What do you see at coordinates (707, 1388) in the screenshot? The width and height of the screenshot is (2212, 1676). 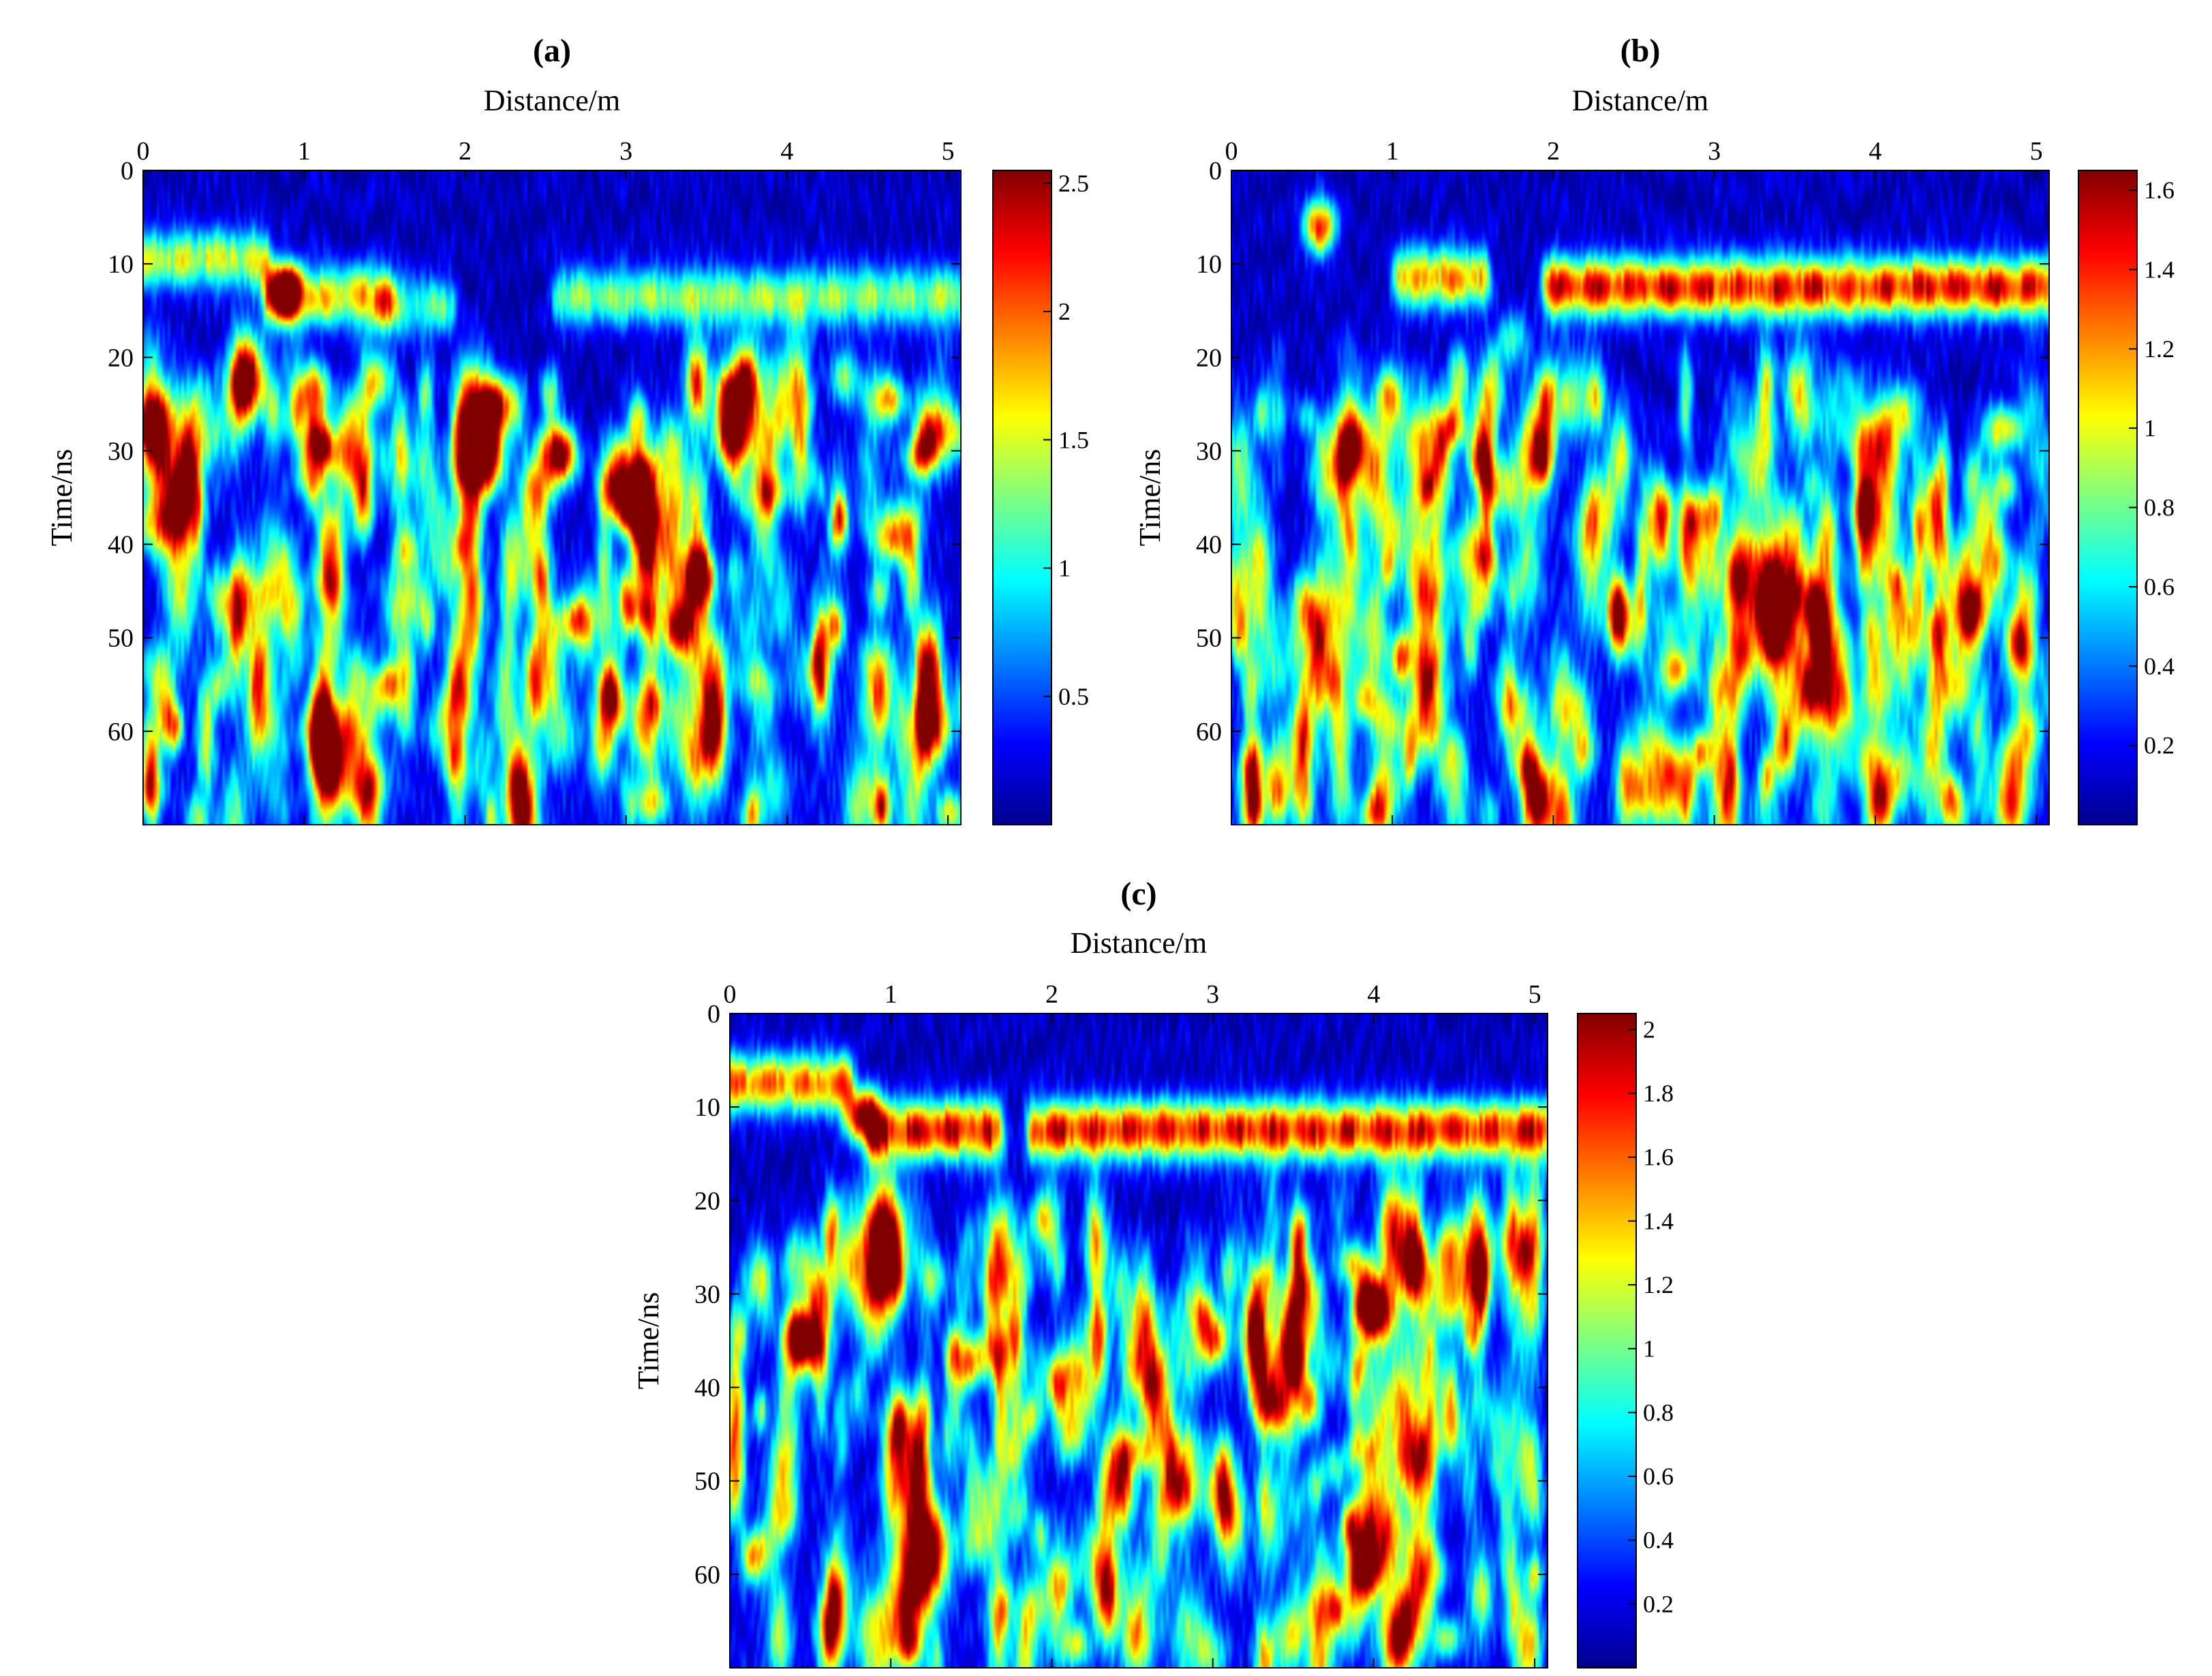 I see `y-tick-label-c: 40` at bounding box center [707, 1388].